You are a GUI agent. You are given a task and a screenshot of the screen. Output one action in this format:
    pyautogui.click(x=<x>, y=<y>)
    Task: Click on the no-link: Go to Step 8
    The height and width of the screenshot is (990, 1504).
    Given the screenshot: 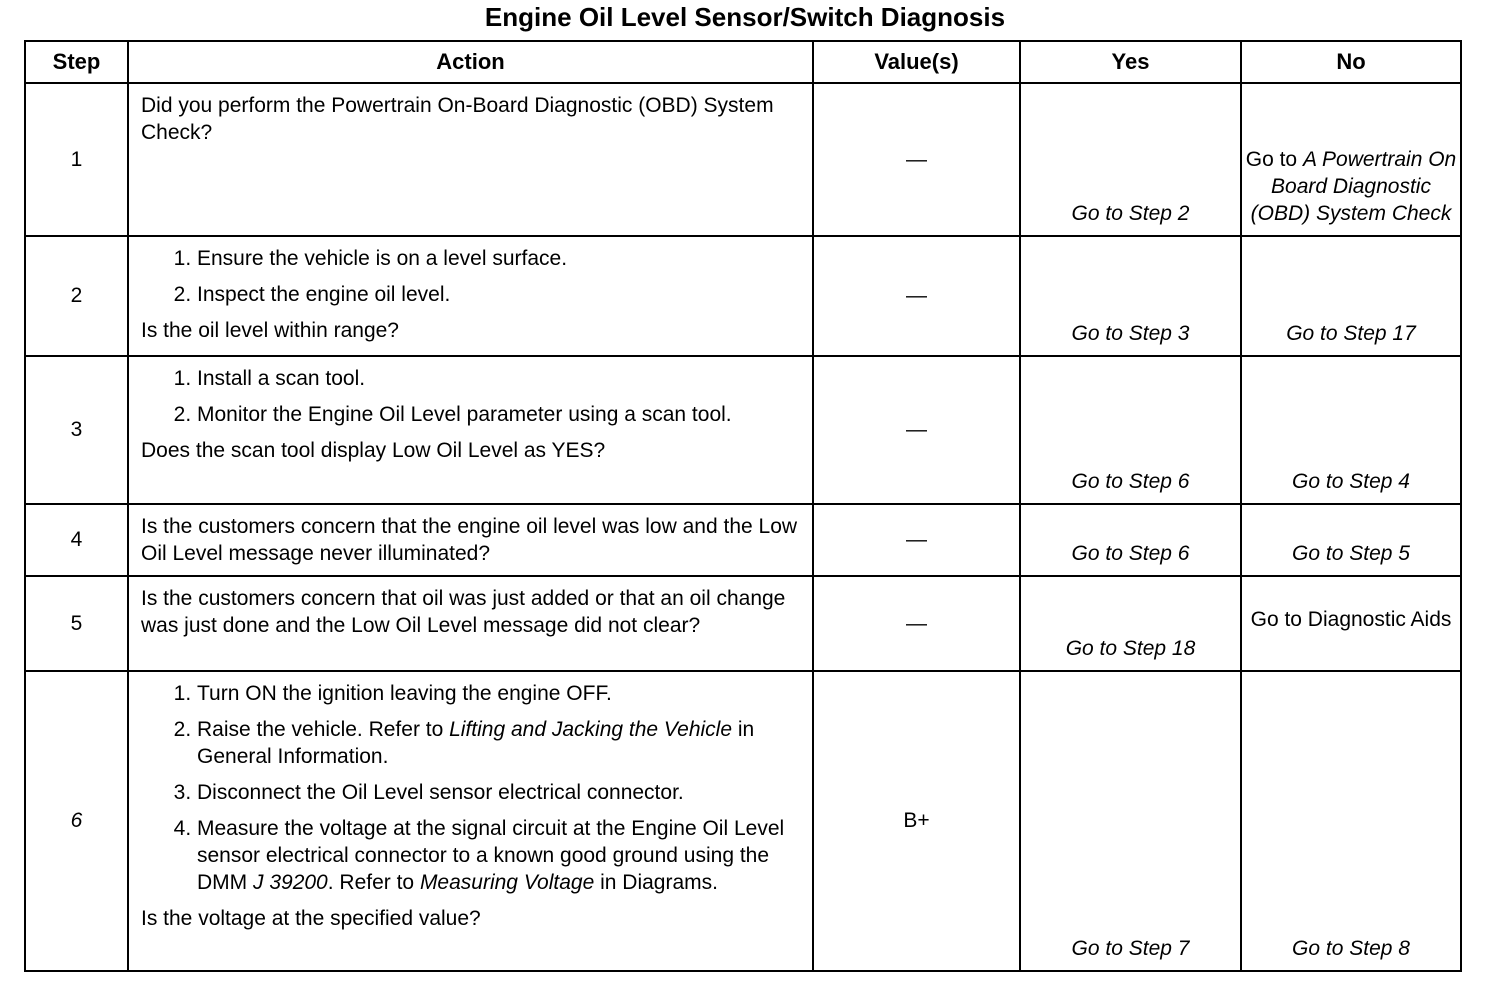 What is the action you would take?
    pyautogui.click(x=1351, y=821)
    